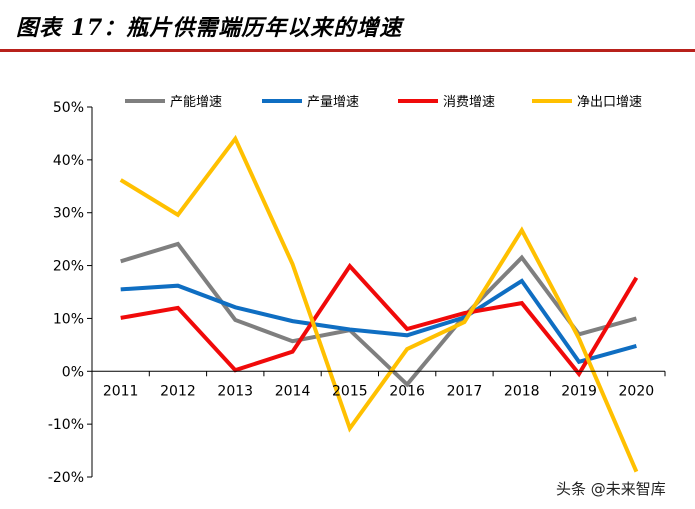 This screenshot has width=695, height=509. I want to click on x-tick-label: 2018, so click(522, 391).